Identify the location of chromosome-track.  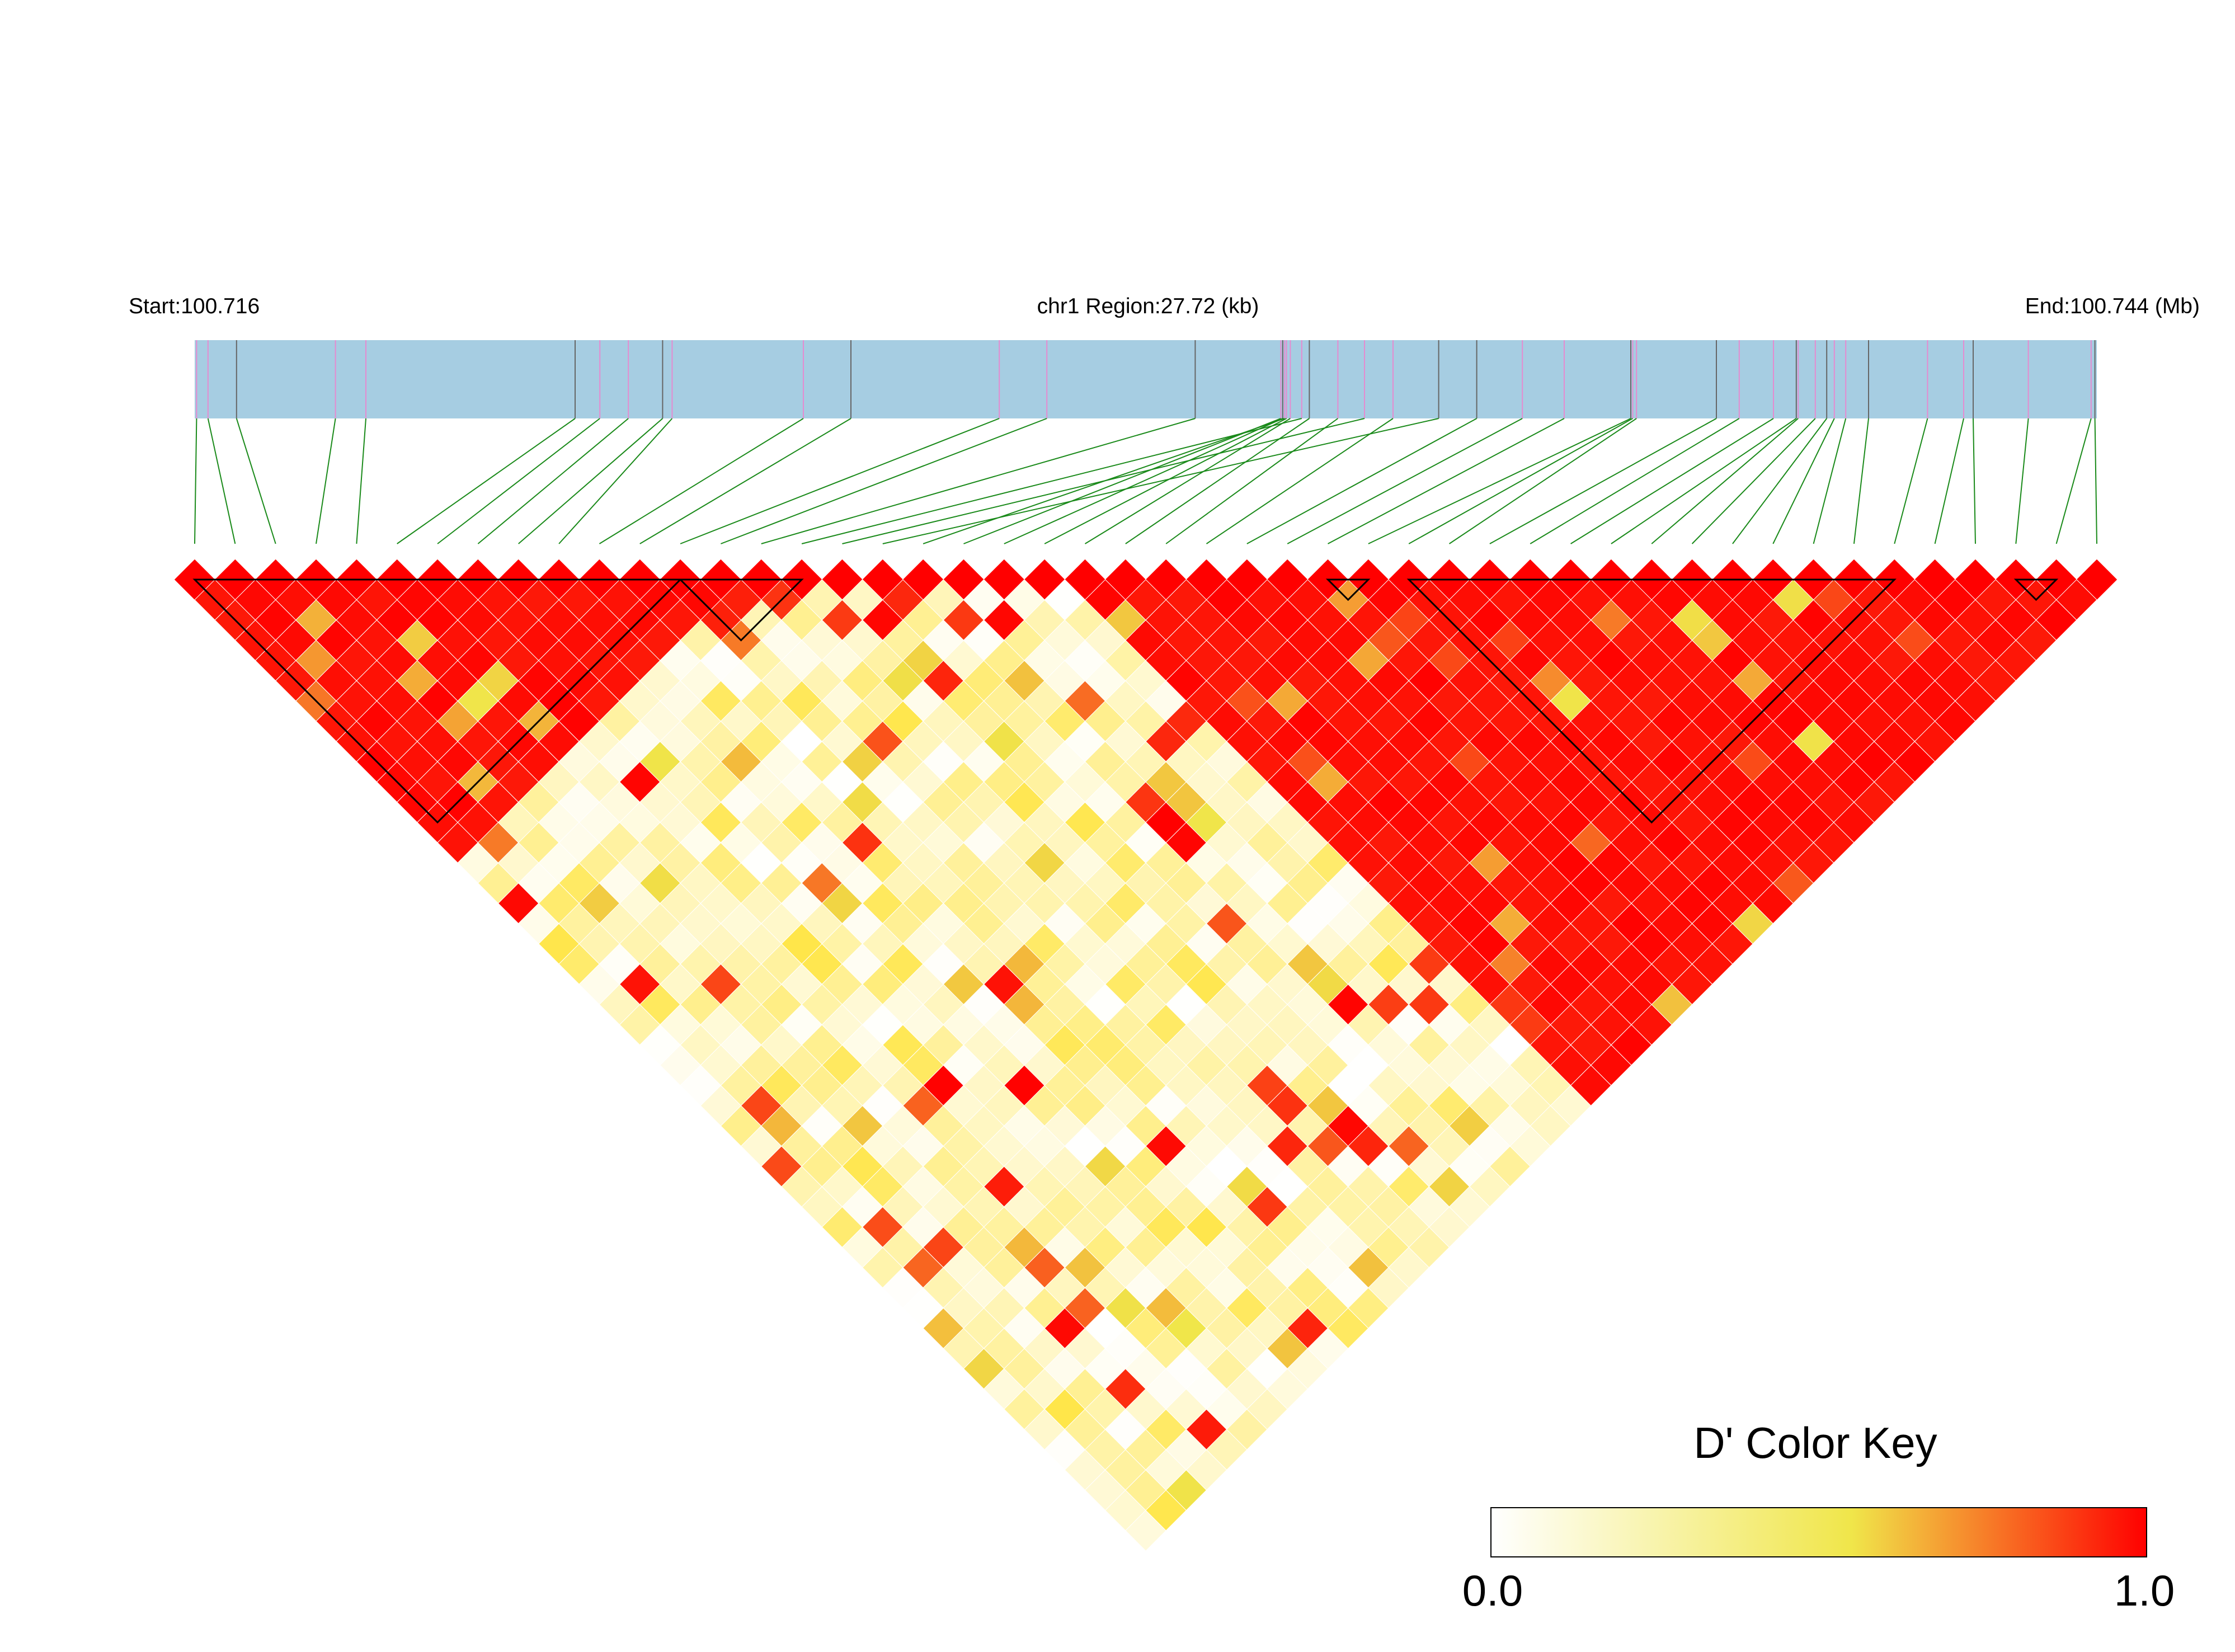
(1146, 379).